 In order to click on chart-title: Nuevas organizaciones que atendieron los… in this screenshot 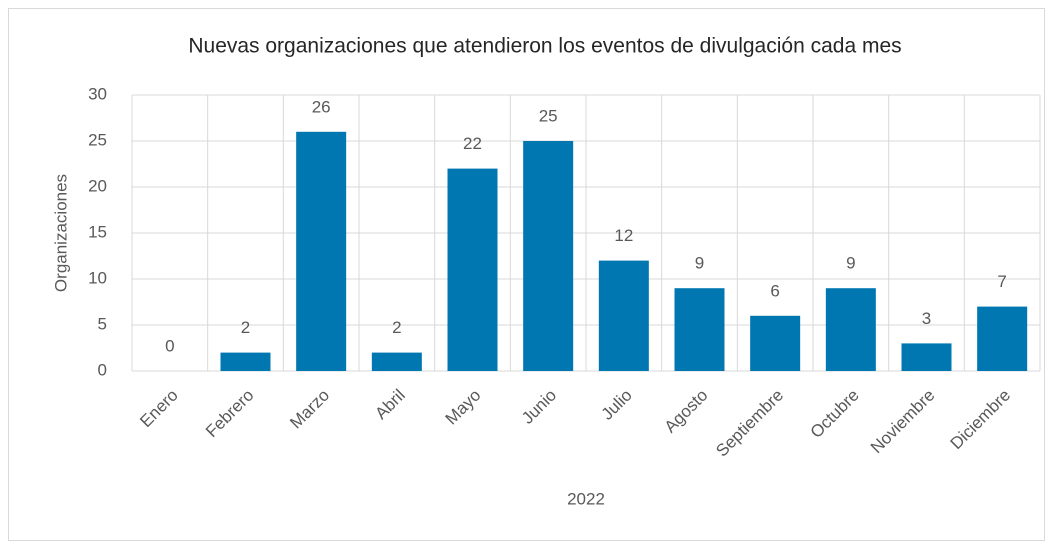, I will do `click(544, 46)`.